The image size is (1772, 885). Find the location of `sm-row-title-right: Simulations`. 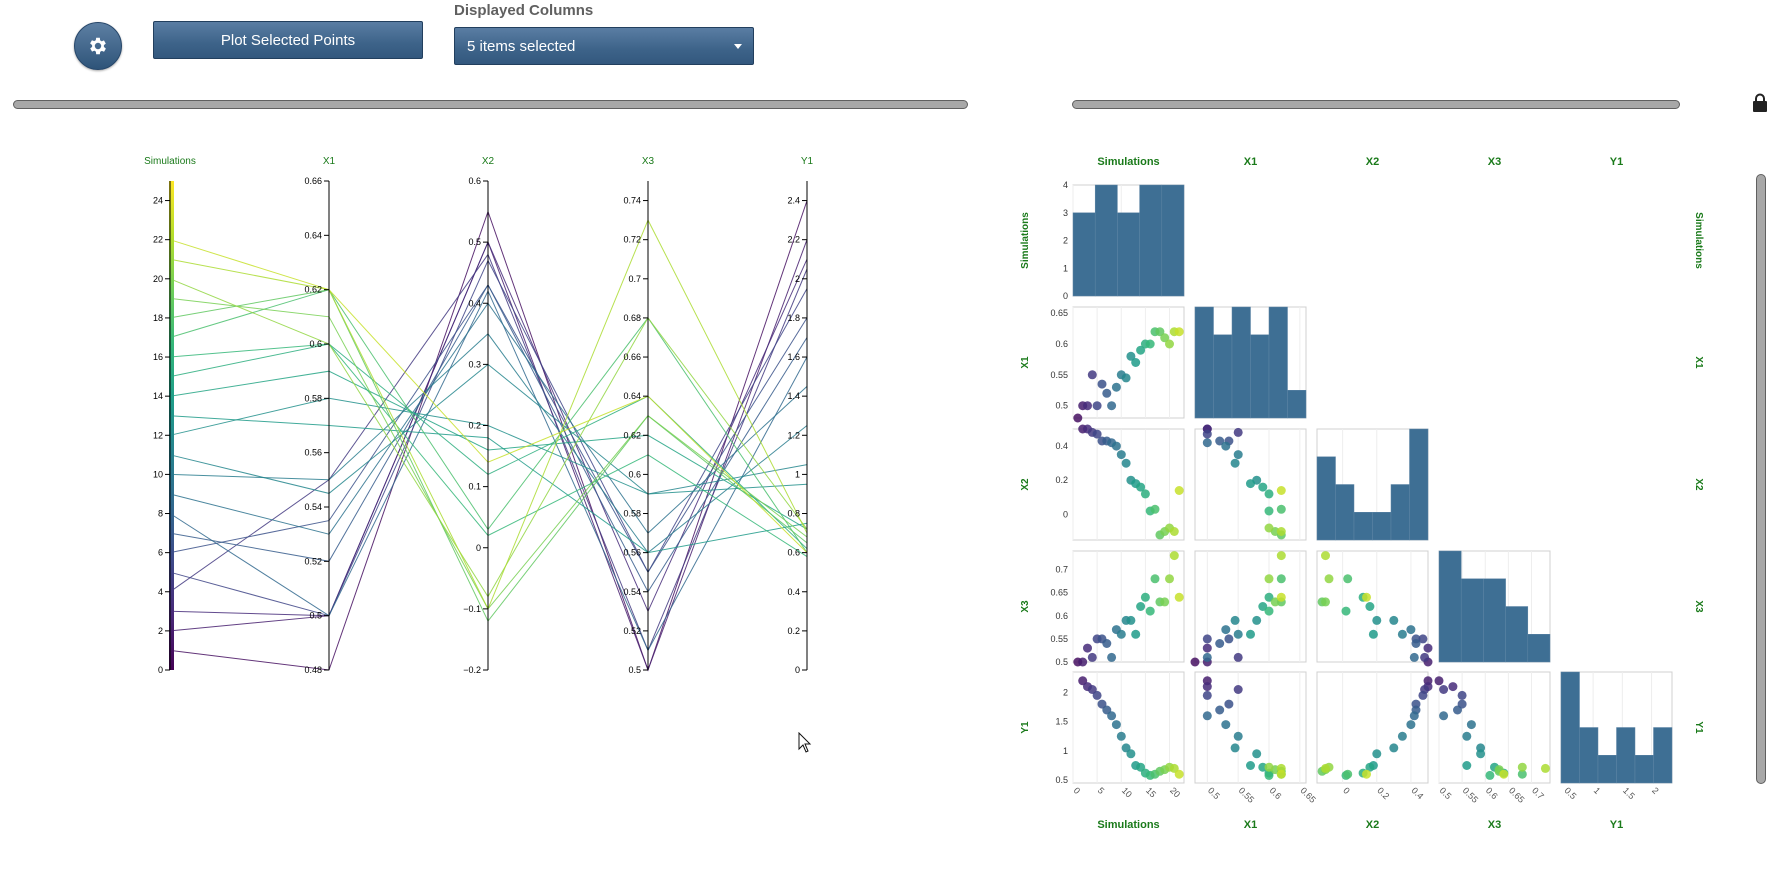

sm-row-title-right: Simulations is located at coordinates (1698, 240).